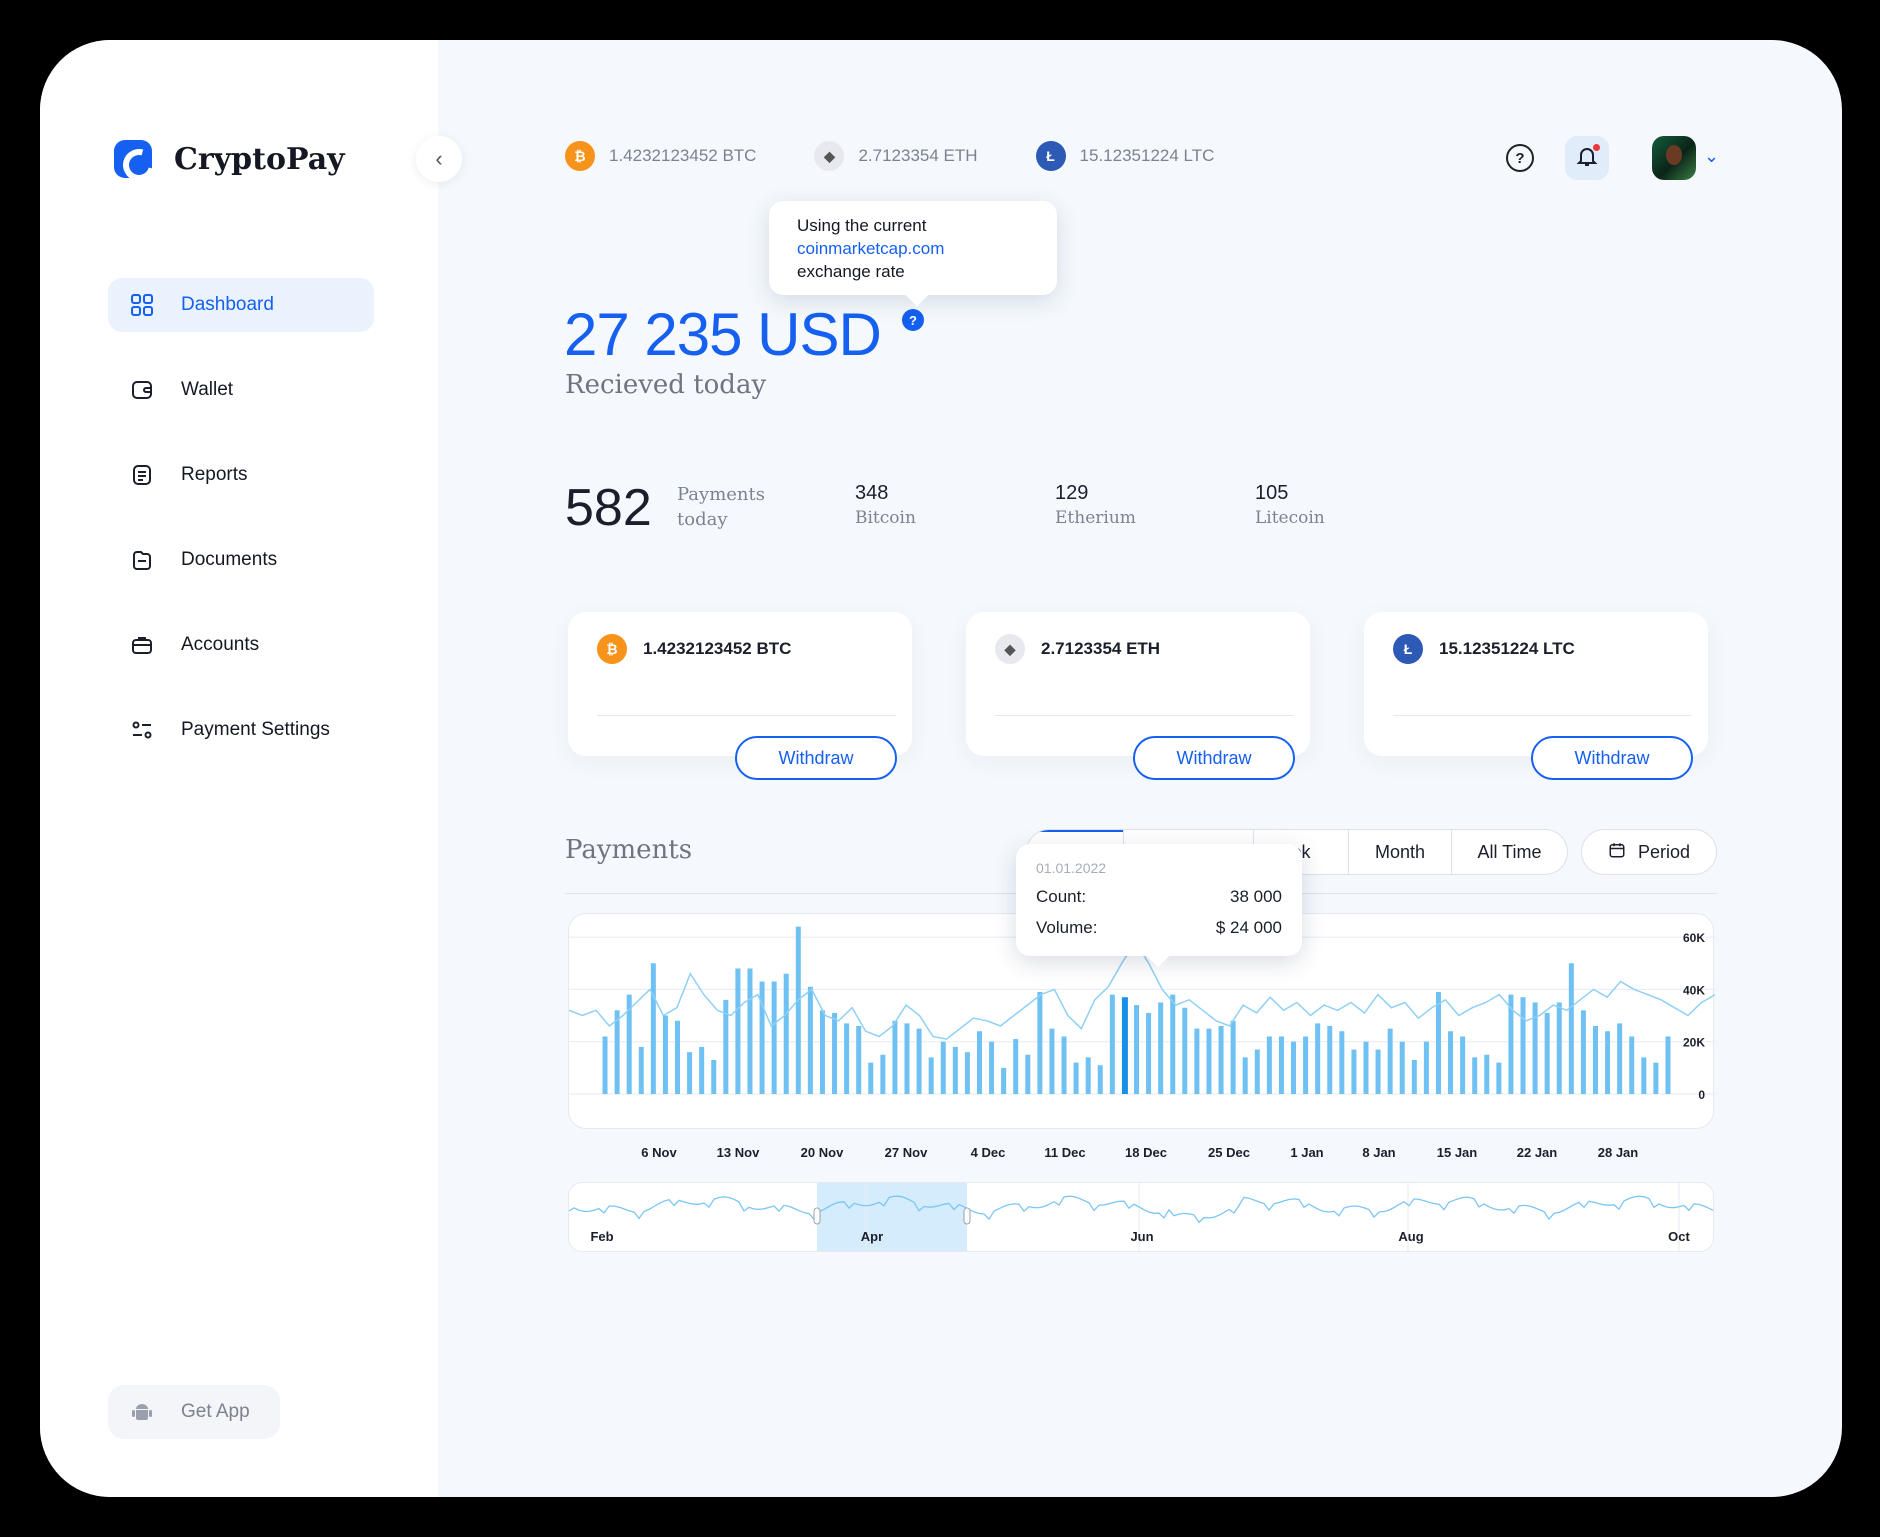 The image size is (1880, 1537). I want to click on get-app-button: Get App, so click(194, 1412).